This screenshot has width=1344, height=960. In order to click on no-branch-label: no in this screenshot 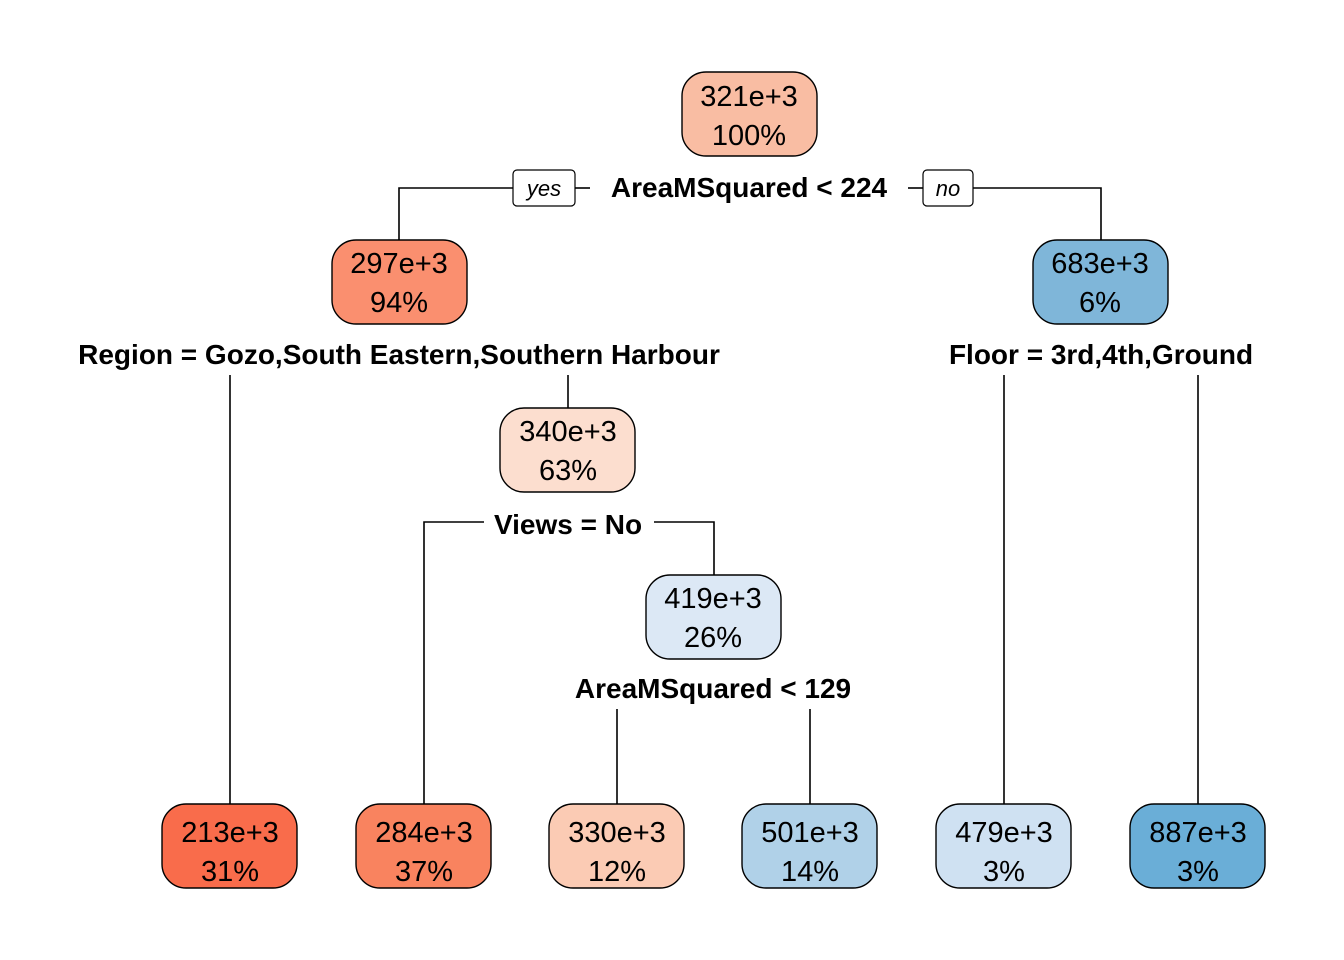, I will do `click(948, 188)`.